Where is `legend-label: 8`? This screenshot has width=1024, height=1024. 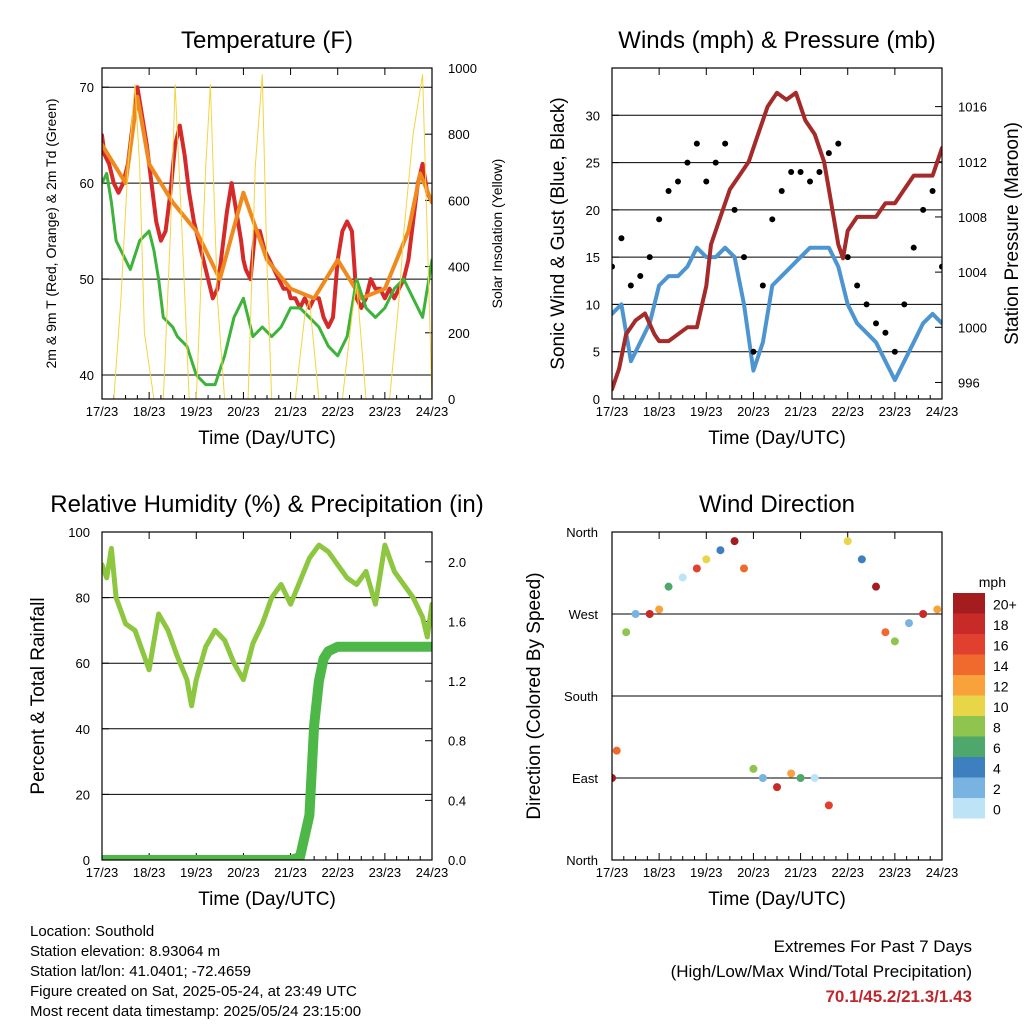 legend-label: 8 is located at coordinates (997, 728).